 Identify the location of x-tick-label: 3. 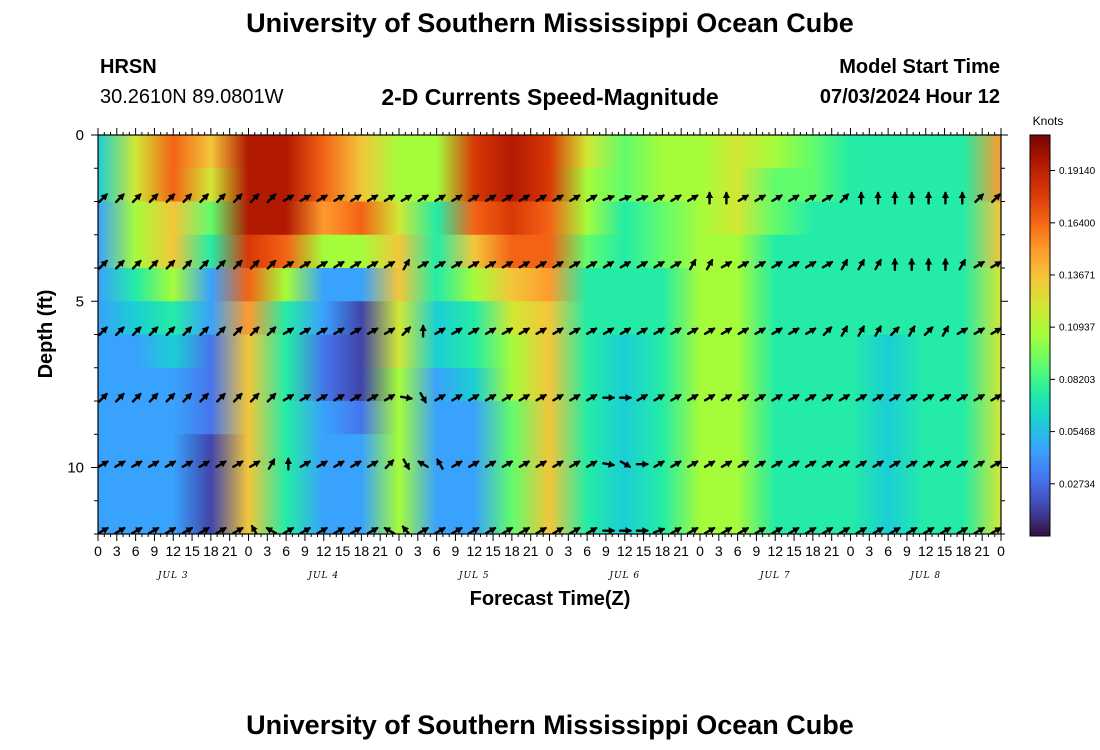
(568, 551).